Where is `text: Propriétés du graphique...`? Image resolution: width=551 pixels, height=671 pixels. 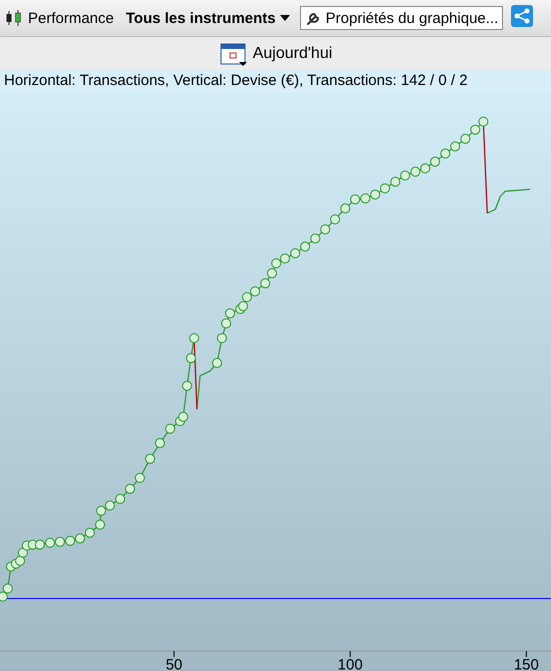
text: Propriétés du graphique... is located at coordinates (412, 18).